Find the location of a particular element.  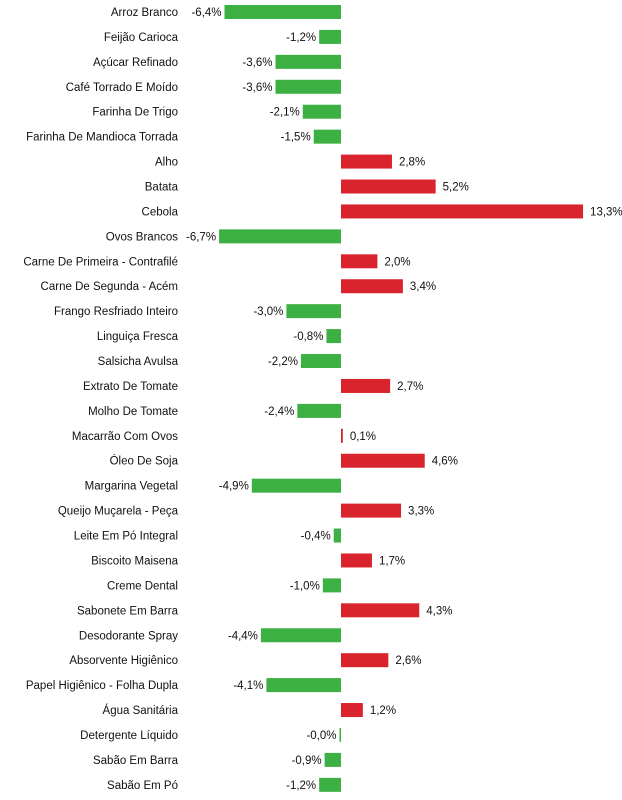

category-label: Sabonete Em Barra is located at coordinates (128, 611).